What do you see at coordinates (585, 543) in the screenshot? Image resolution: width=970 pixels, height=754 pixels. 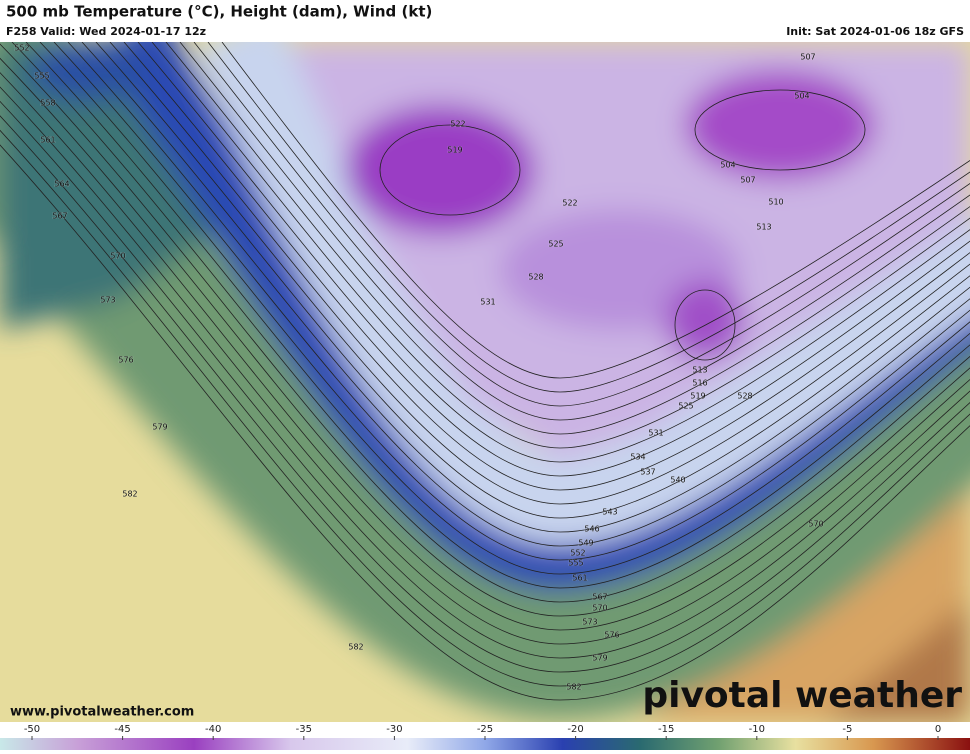 I see `contour-label: 549` at bounding box center [585, 543].